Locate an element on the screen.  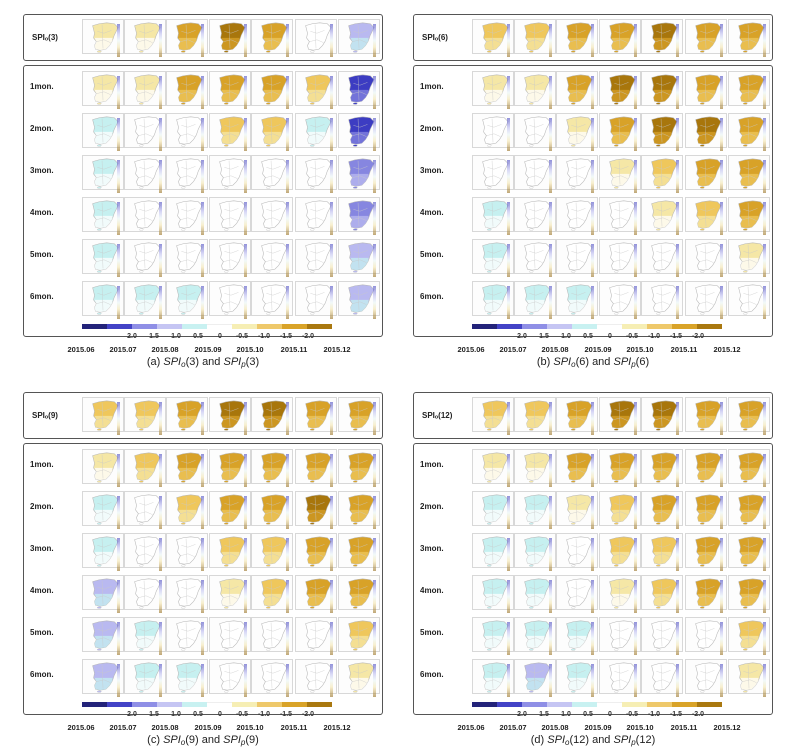
observed-map-2015.07 is located at coordinates (535, 38).